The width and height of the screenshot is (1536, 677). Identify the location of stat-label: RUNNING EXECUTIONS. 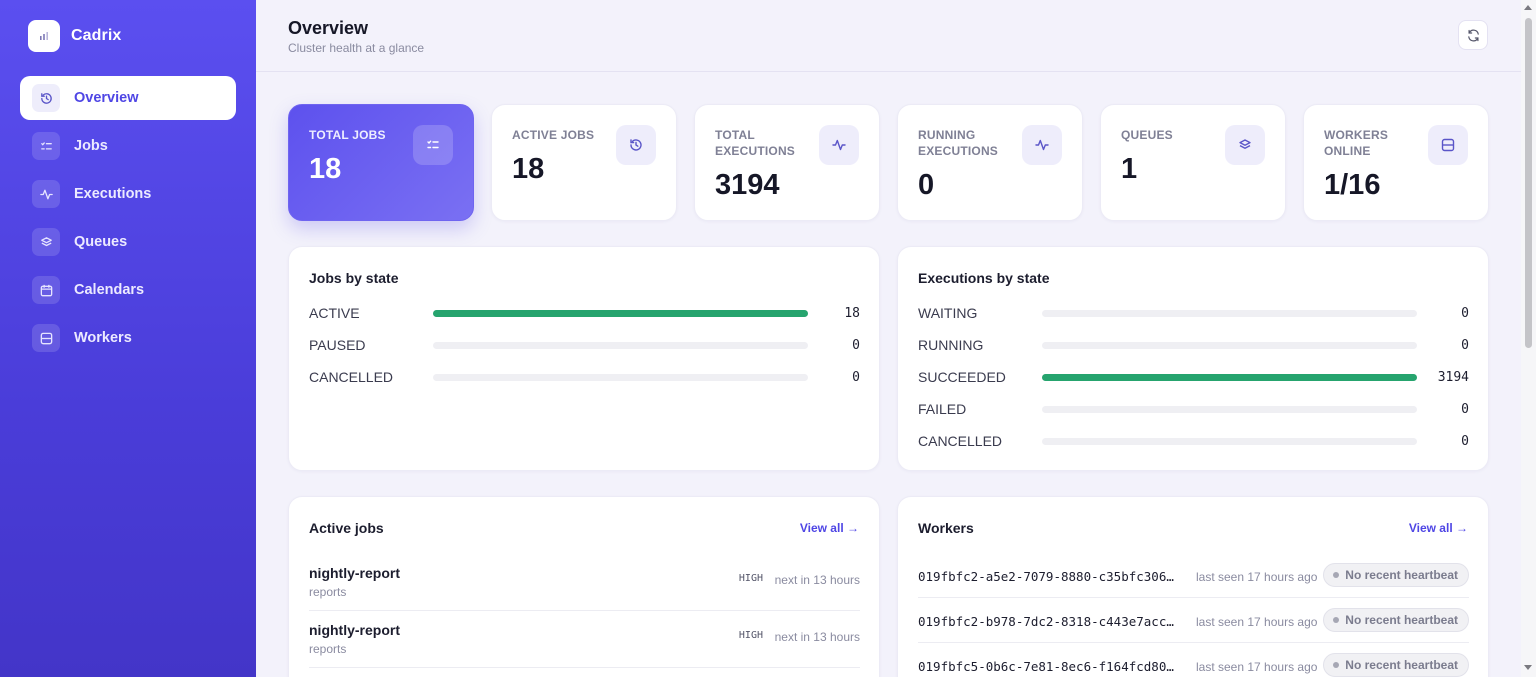
(958, 143).